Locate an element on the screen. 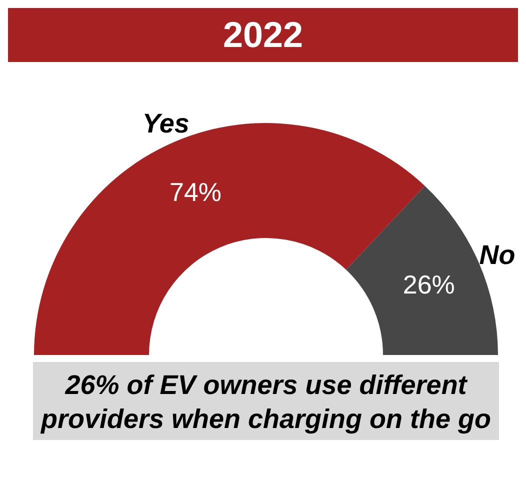  chart-title: 2022 is located at coordinates (263, 35).